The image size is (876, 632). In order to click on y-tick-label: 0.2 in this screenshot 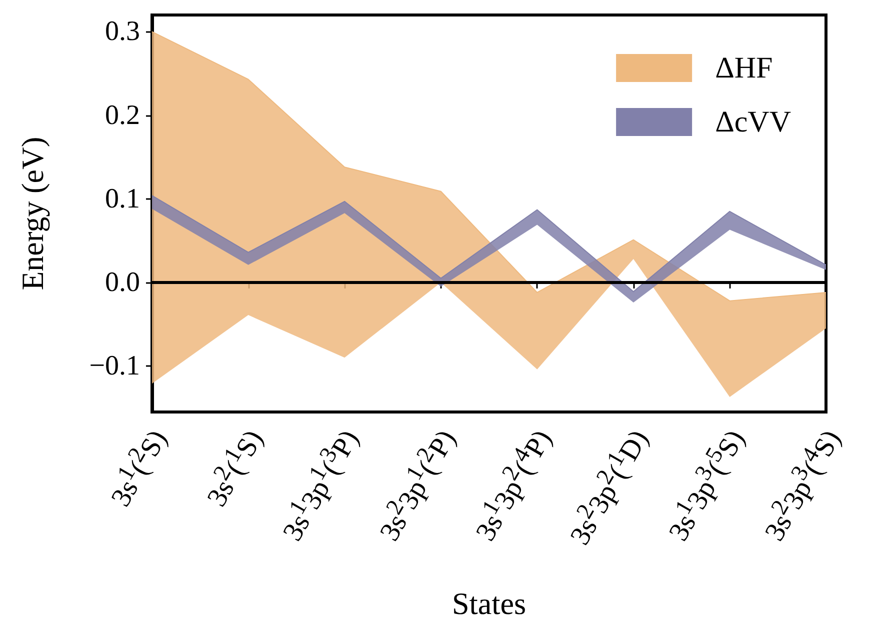, I will do `click(122, 115)`.